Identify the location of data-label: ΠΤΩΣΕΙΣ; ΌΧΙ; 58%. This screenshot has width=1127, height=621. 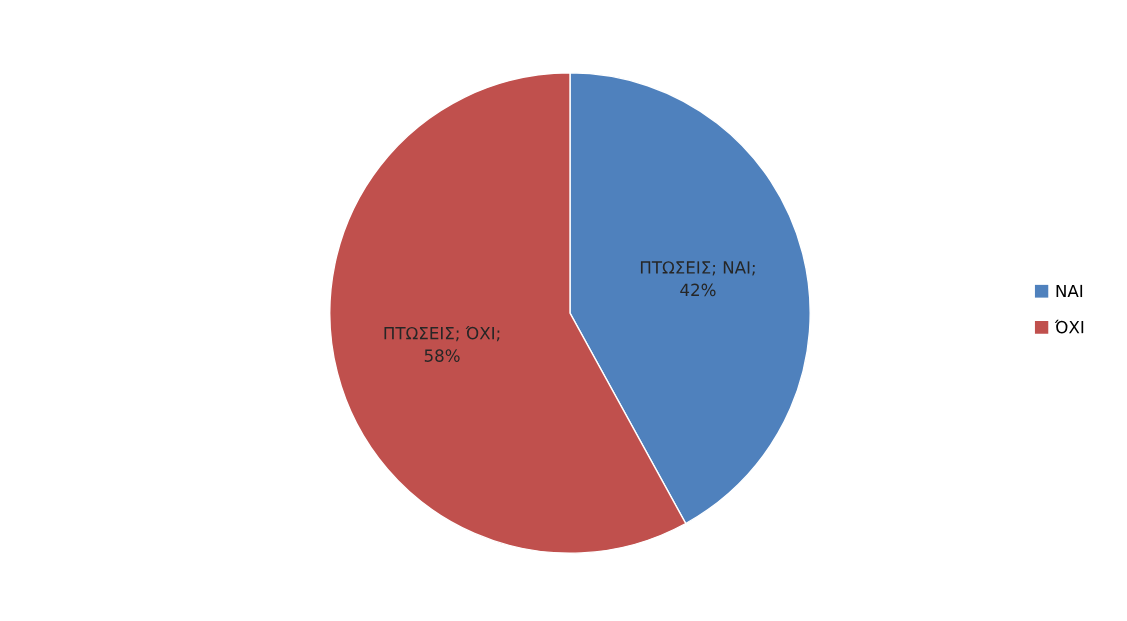
(442, 343).